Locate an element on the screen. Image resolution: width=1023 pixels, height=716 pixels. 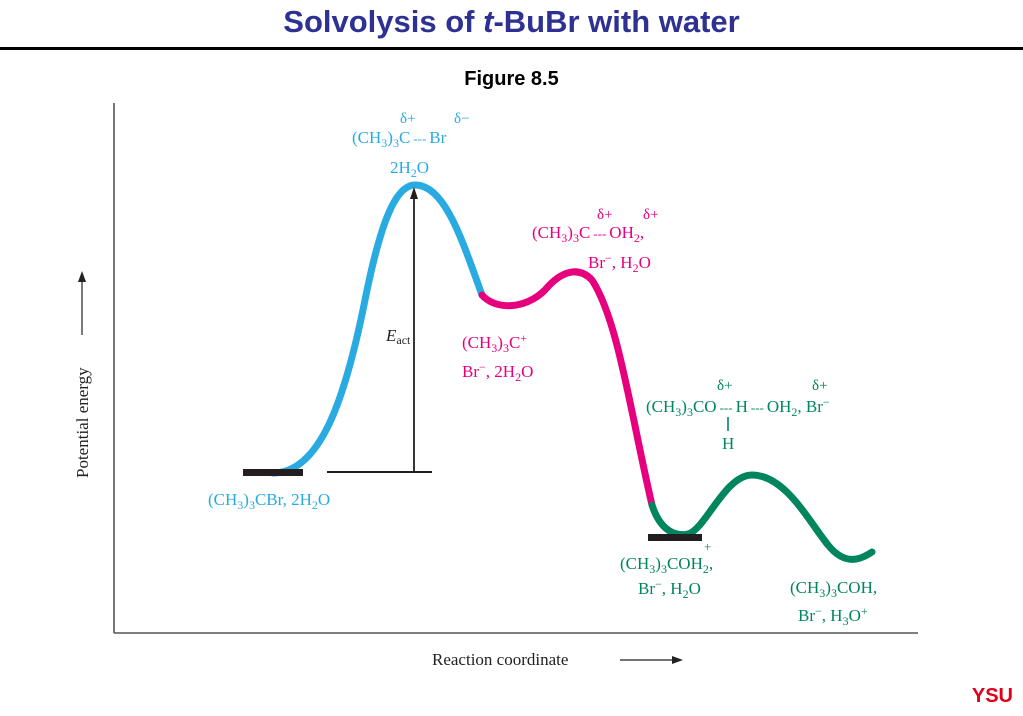
reactant-level-bar is located at coordinates (273, 472).